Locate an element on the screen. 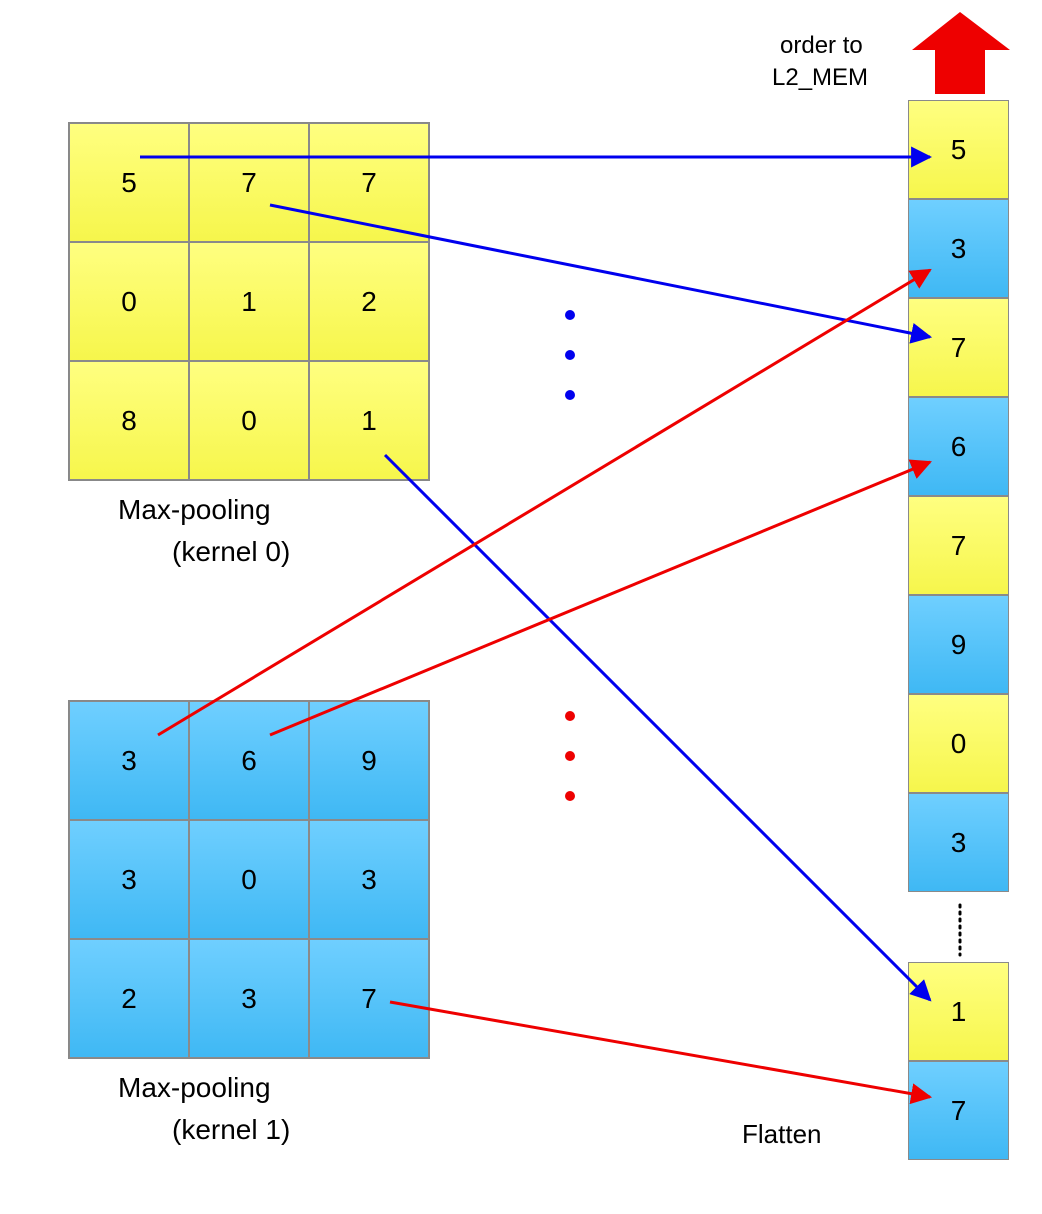 Image resolution: width=1042 pixels, height=1214 pixels. kernel0-cell: 5 is located at coordinates (129, 182).